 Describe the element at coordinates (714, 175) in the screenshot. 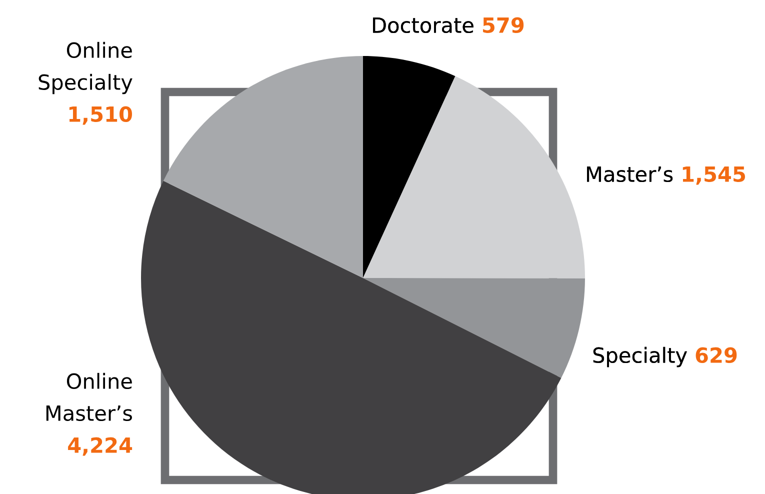

I see `data-label: 1,545` at that location.